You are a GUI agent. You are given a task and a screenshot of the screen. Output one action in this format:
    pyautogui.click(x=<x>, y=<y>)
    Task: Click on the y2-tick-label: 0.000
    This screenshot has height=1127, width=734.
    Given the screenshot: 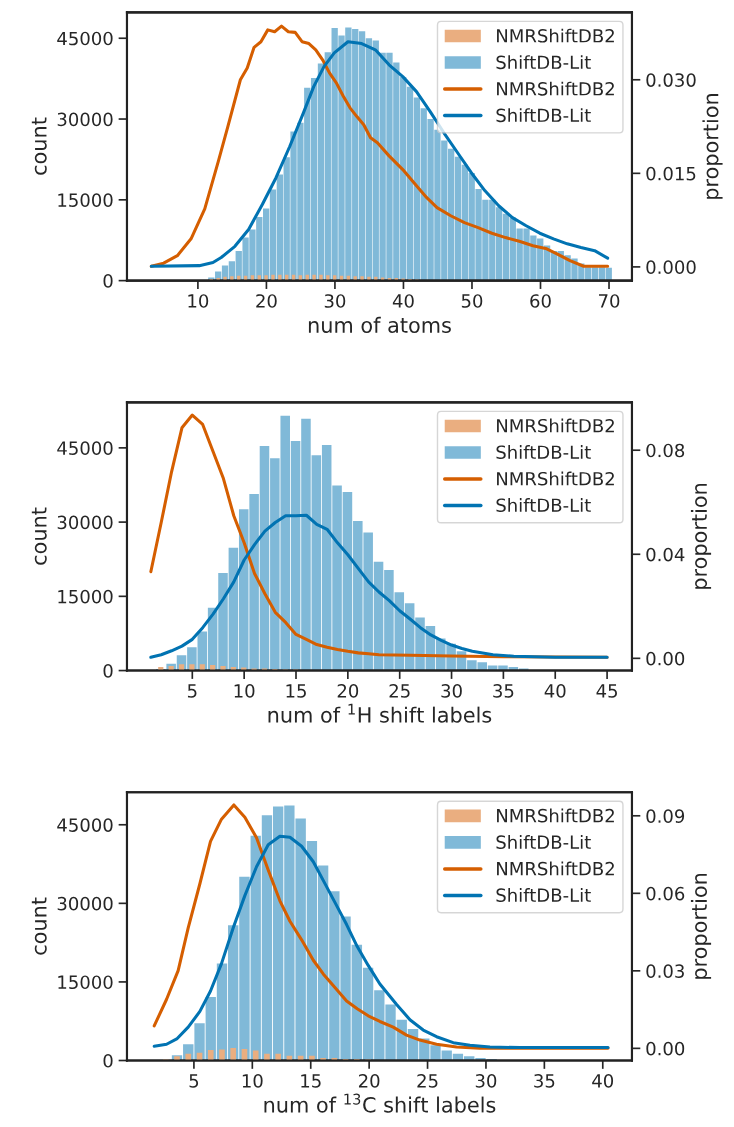 What is the action you would take?
    pyautogui.click(x=671, y=267)
    